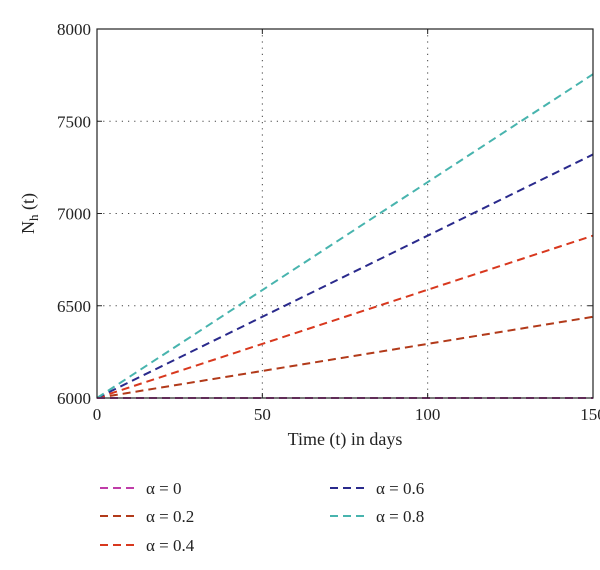 The image size is (600, 570). I want to click on y-axis-title: Nh (t), so click(29, 213).